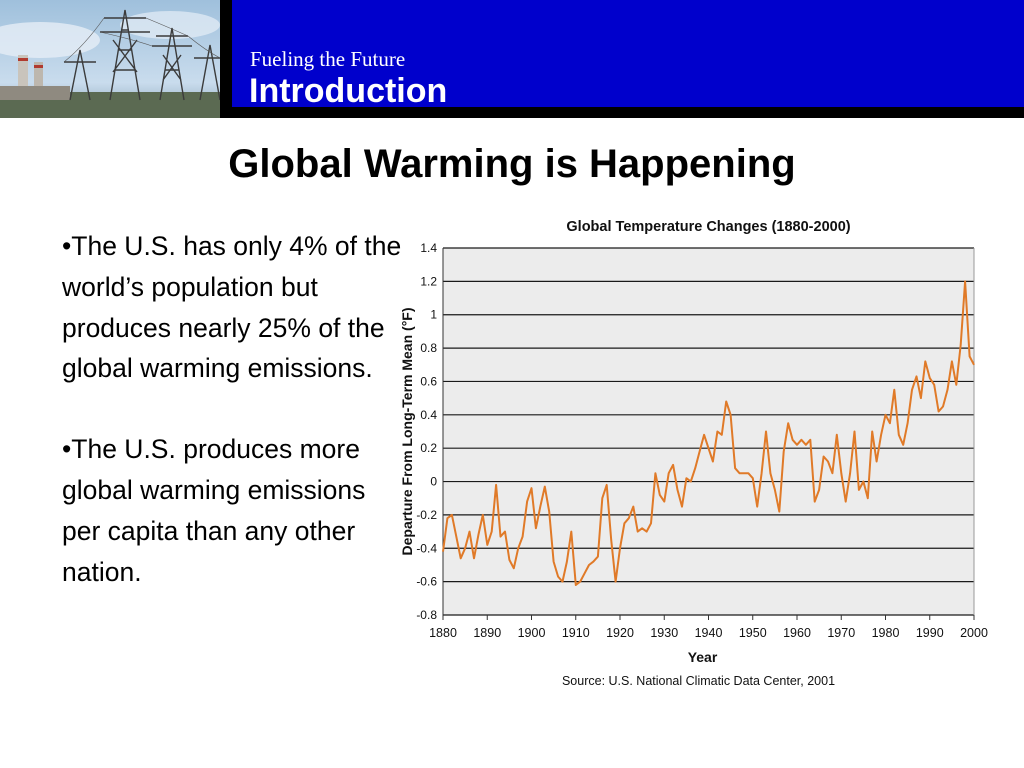 The height and width of the screenshot is (768, 1024). What do you see at coordinates (930, 633) in the screenshot?
I see `x-tick-label: 1990` at bounding box center [930, 633].